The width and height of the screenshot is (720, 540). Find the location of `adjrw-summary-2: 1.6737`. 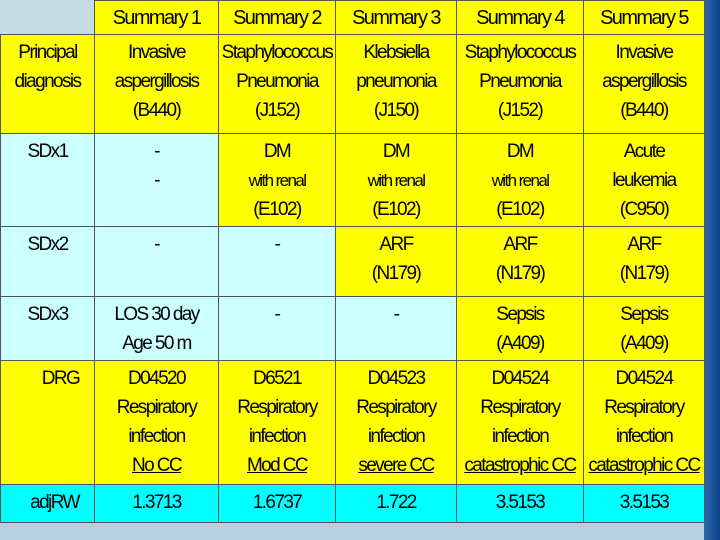

adjrw-summary-2: 1.6737 is located at coordinates (277, 503).